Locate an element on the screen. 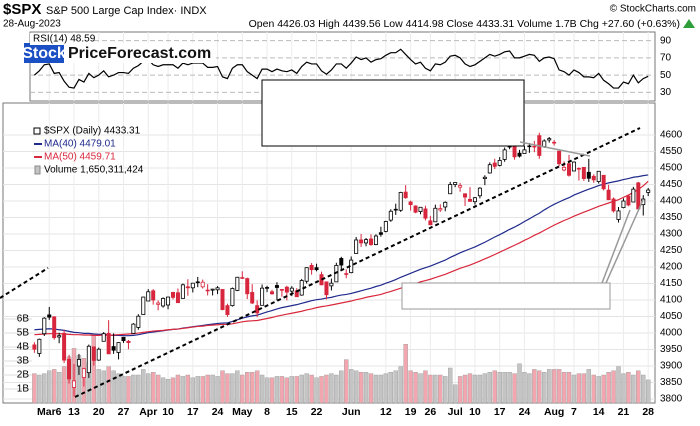 The image size is (700, 426). y-tick-label: 4500 is located at coordinates (671, 168).